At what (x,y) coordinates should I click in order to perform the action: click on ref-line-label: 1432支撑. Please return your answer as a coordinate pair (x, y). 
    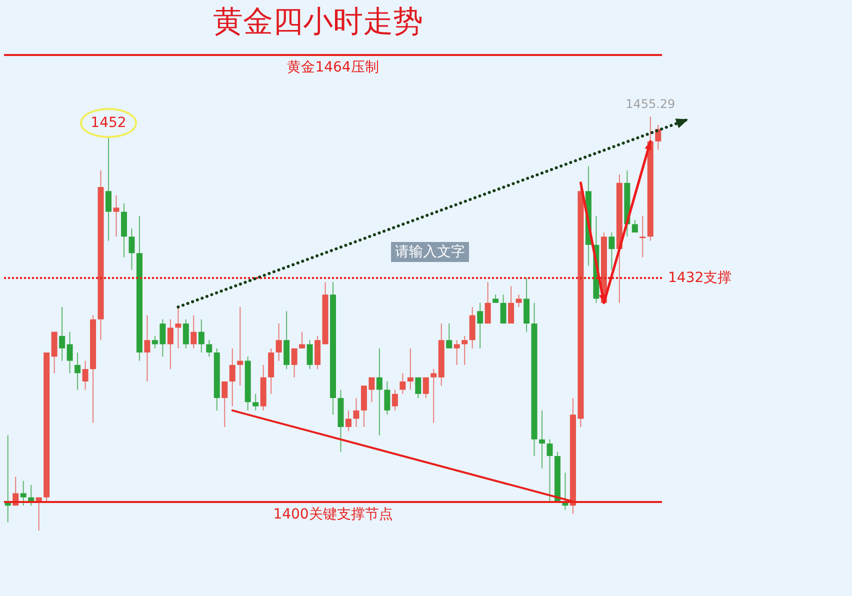
    Looking at the image, I should click on (700, 278).